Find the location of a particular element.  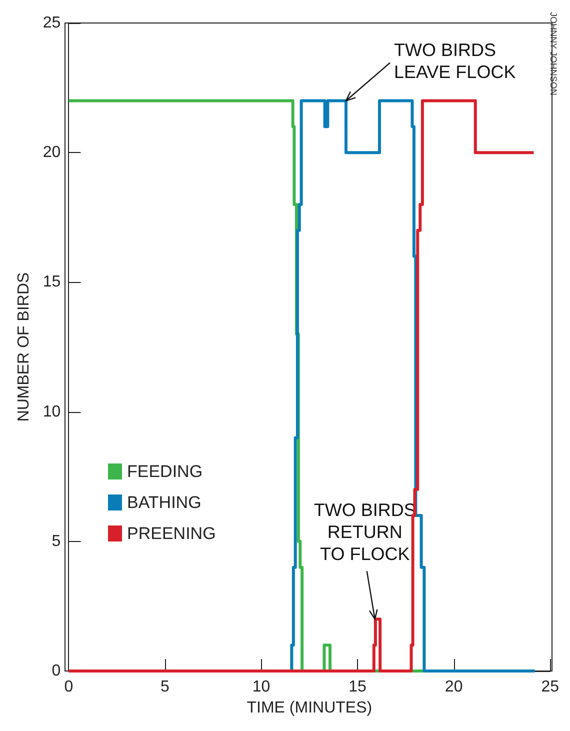

legend-label: PREENING is located at coordinates (171, 533).